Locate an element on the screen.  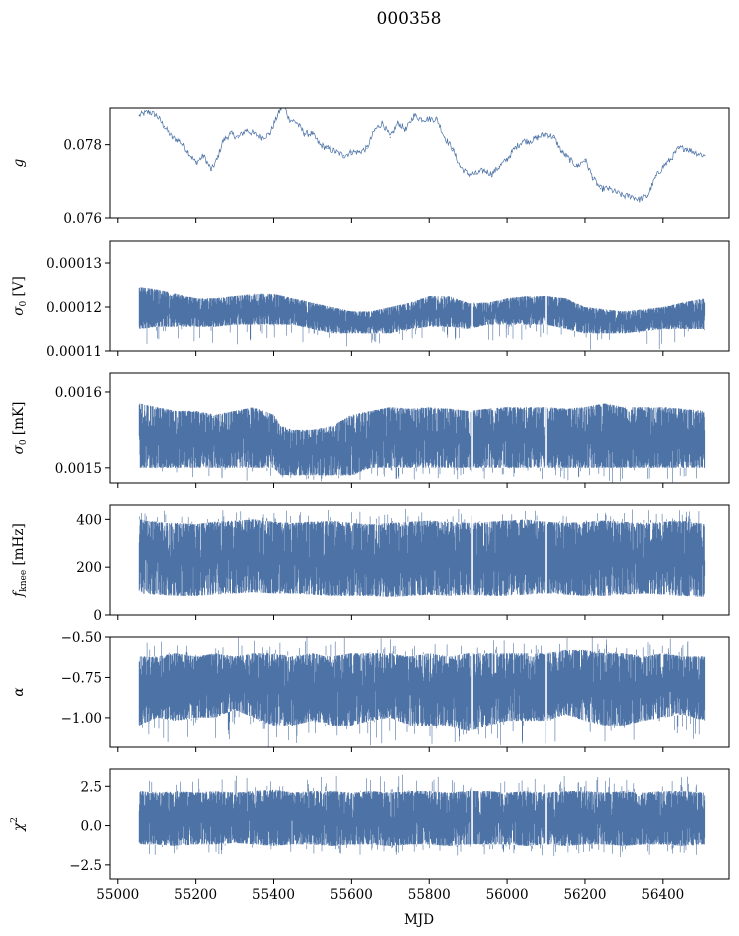
x-tick-label: 56400 is located at coordinates (662, 895).